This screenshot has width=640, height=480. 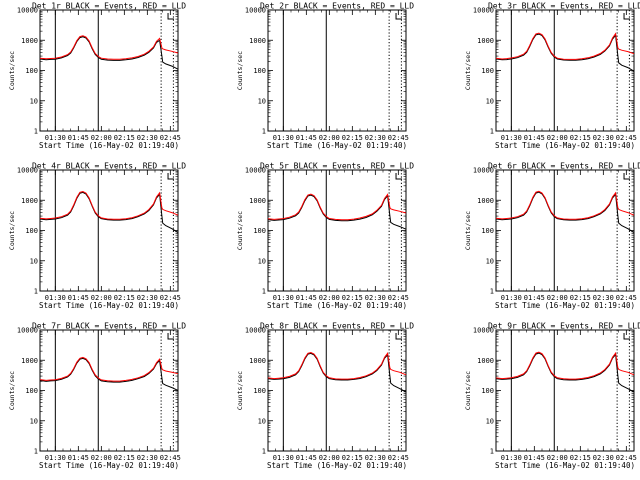 What do you see at coordinates (337, 326) in the screenshot?
I see `panel-title: Det 8r BLACK = Events, RED = LLD` at bounding box center [337, 326].